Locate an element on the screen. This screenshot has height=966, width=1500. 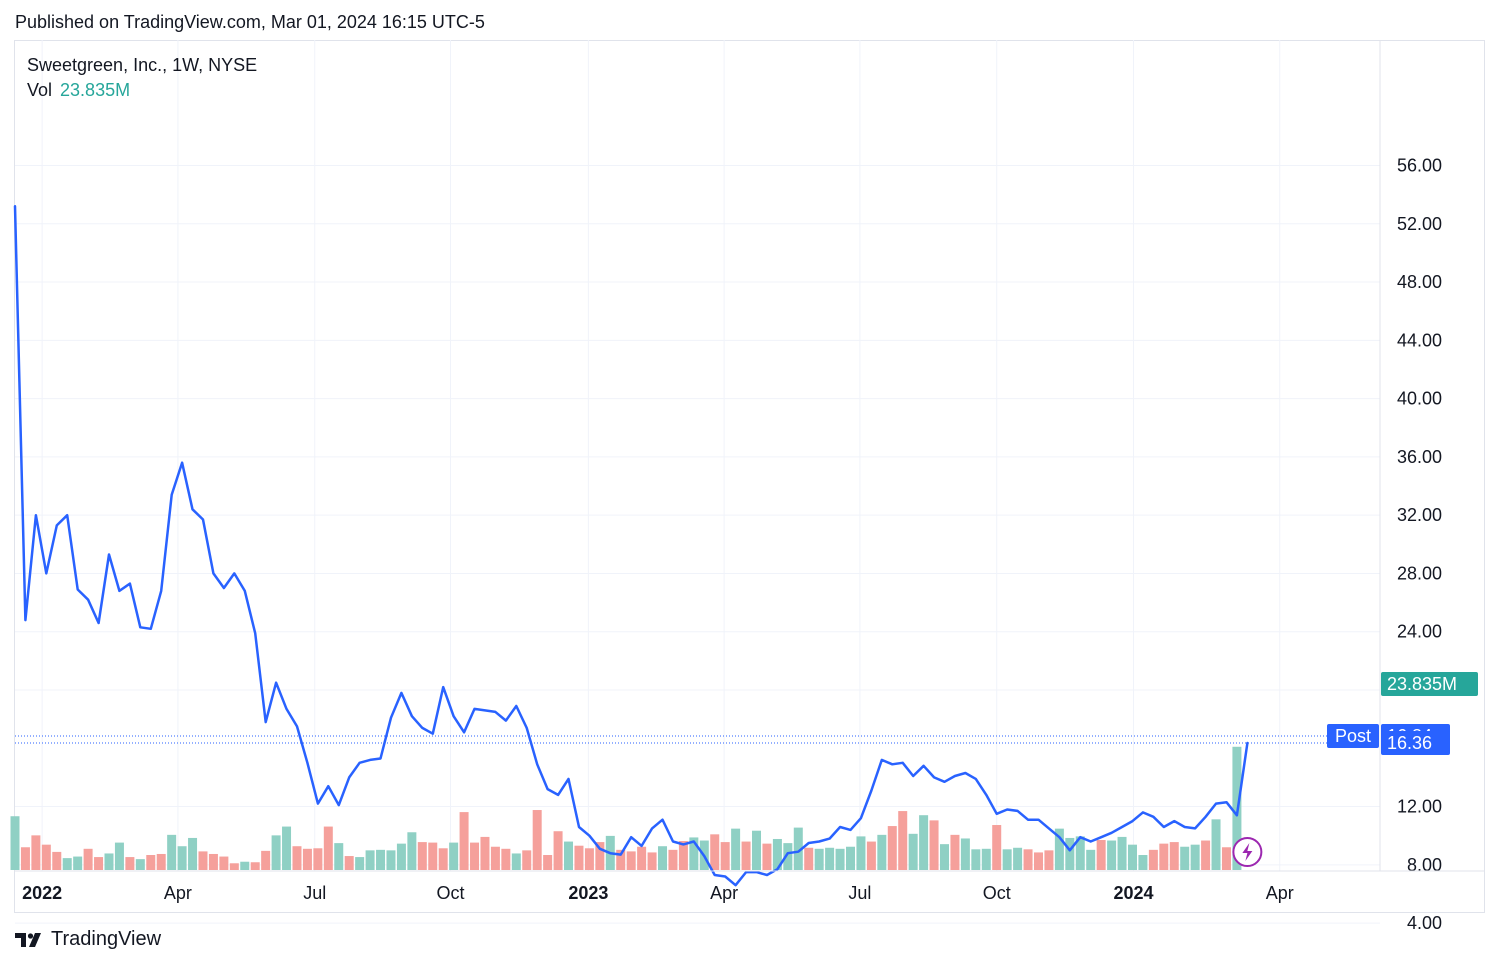
x-tick-label: 2024 is located at coordinates (1134, 893).